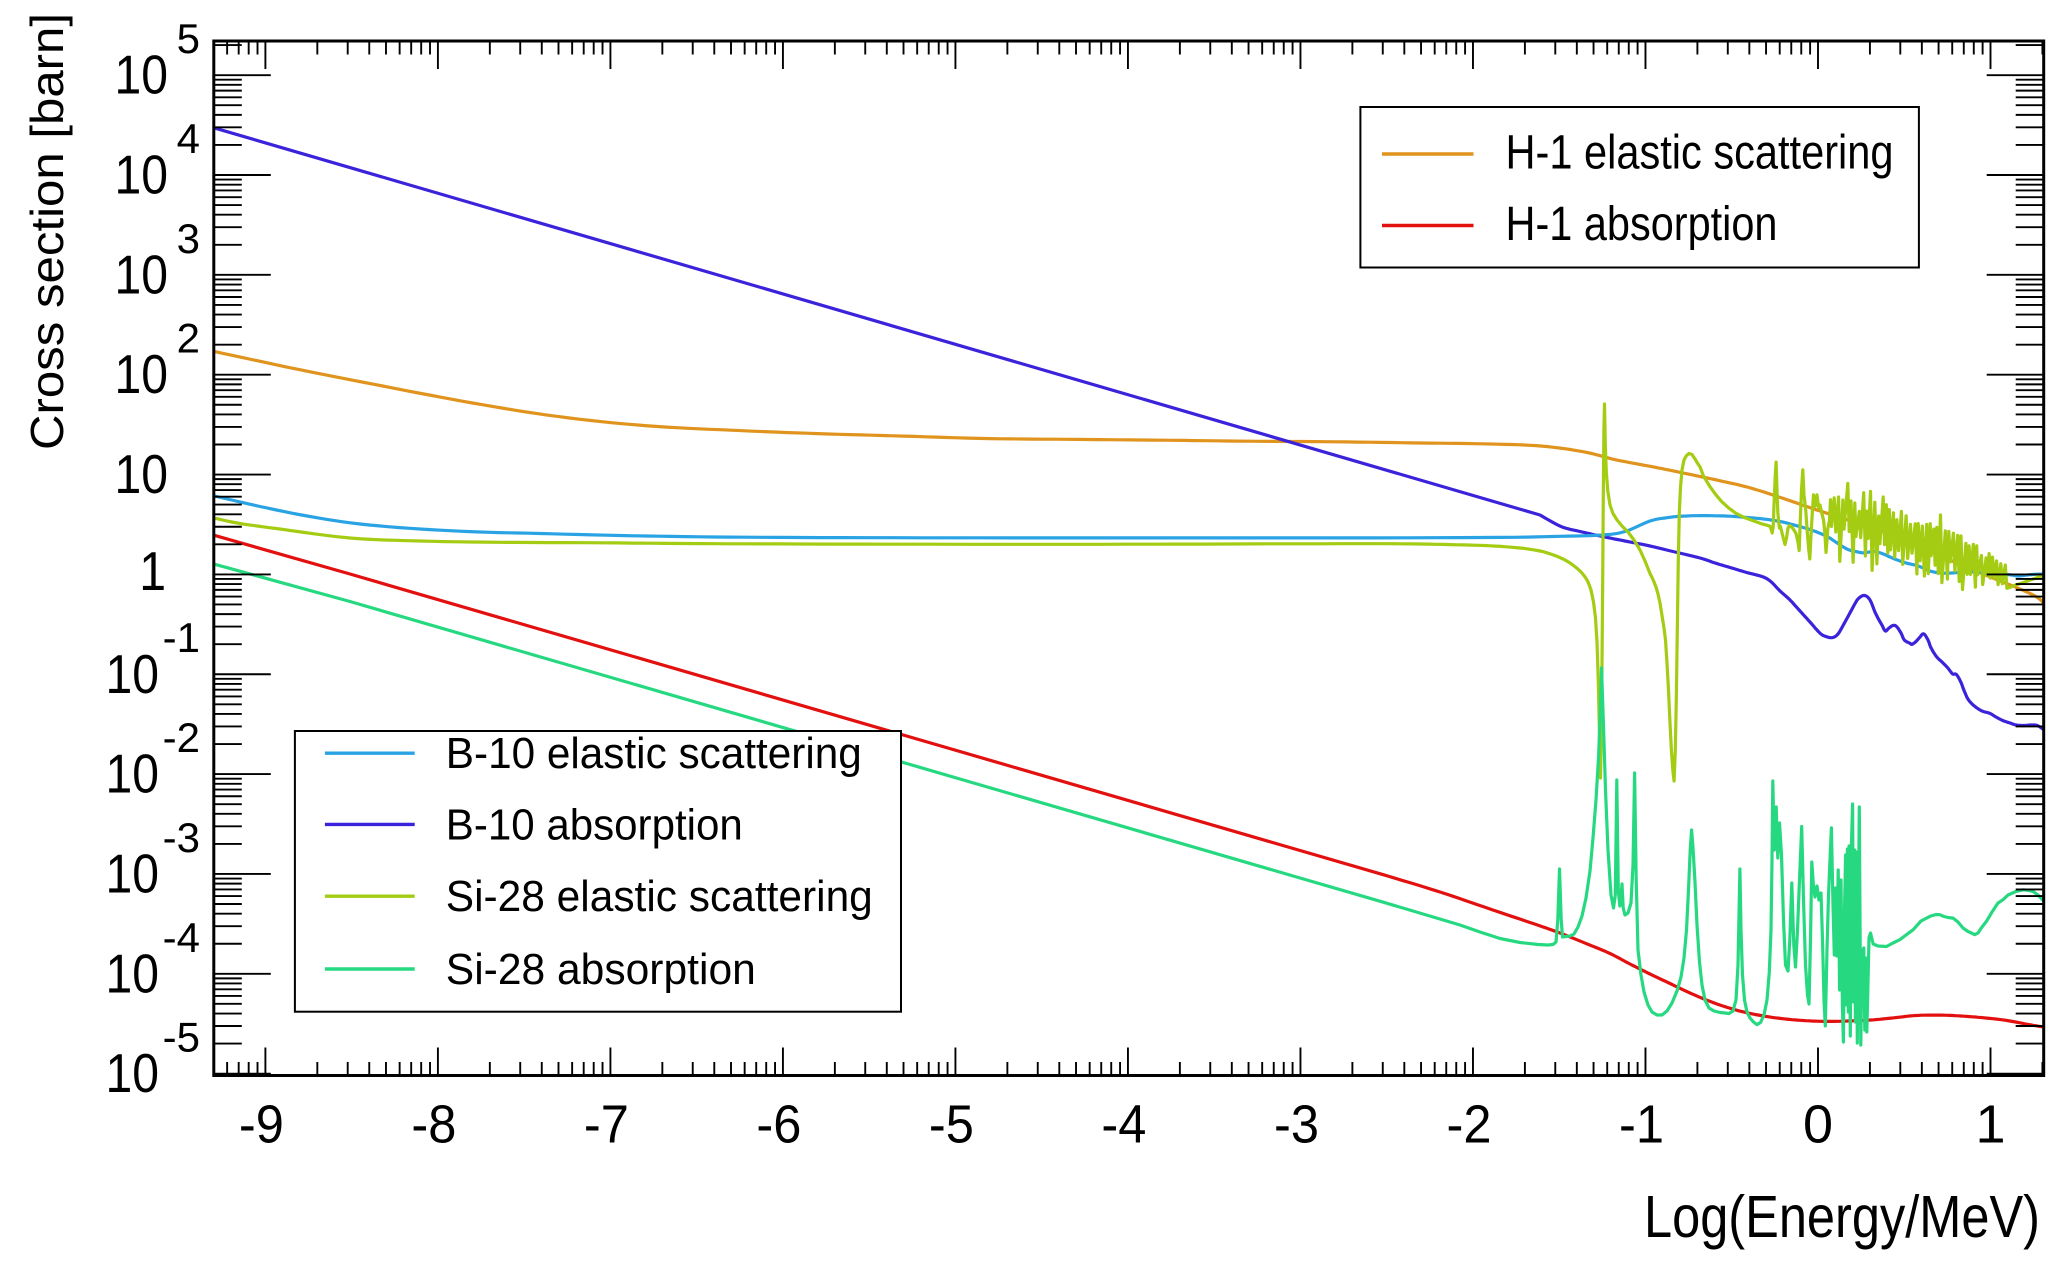 This screenshot has width=2067, height=1267. Describe the element at coordinates (654, 753) in the screenshot. I see `svg-text: B-10 elastic scattering` at that location.